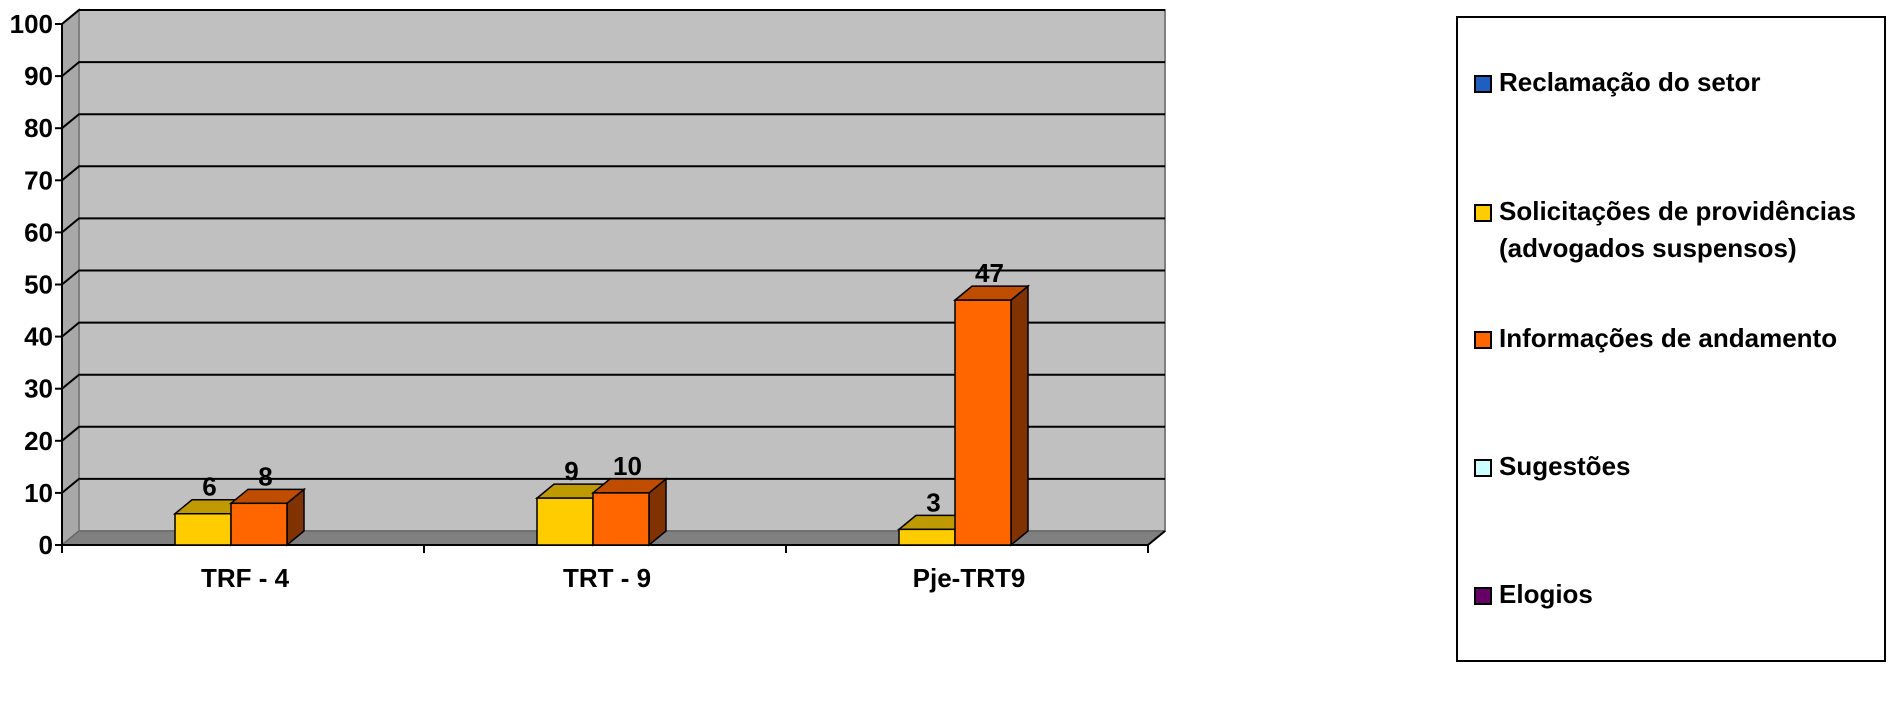 The image size is (1889, 713). I want to click on y-tick-label: 30, so click(38, 389).